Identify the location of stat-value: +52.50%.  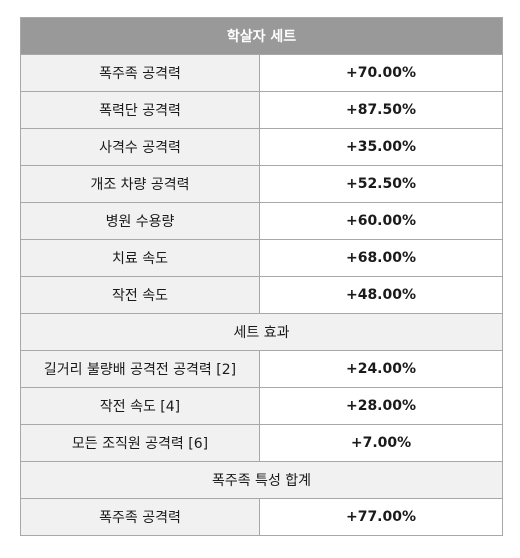
(381, 184).